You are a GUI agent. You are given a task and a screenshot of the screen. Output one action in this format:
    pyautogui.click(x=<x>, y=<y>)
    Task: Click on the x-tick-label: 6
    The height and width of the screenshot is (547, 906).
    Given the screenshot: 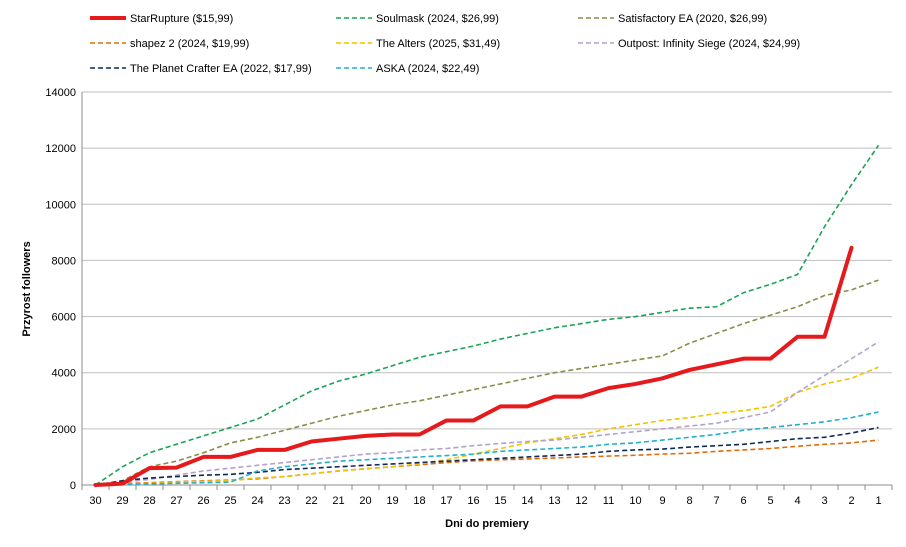 What is the action you would take?
    pyautogui.click(x=743, y=501)
    